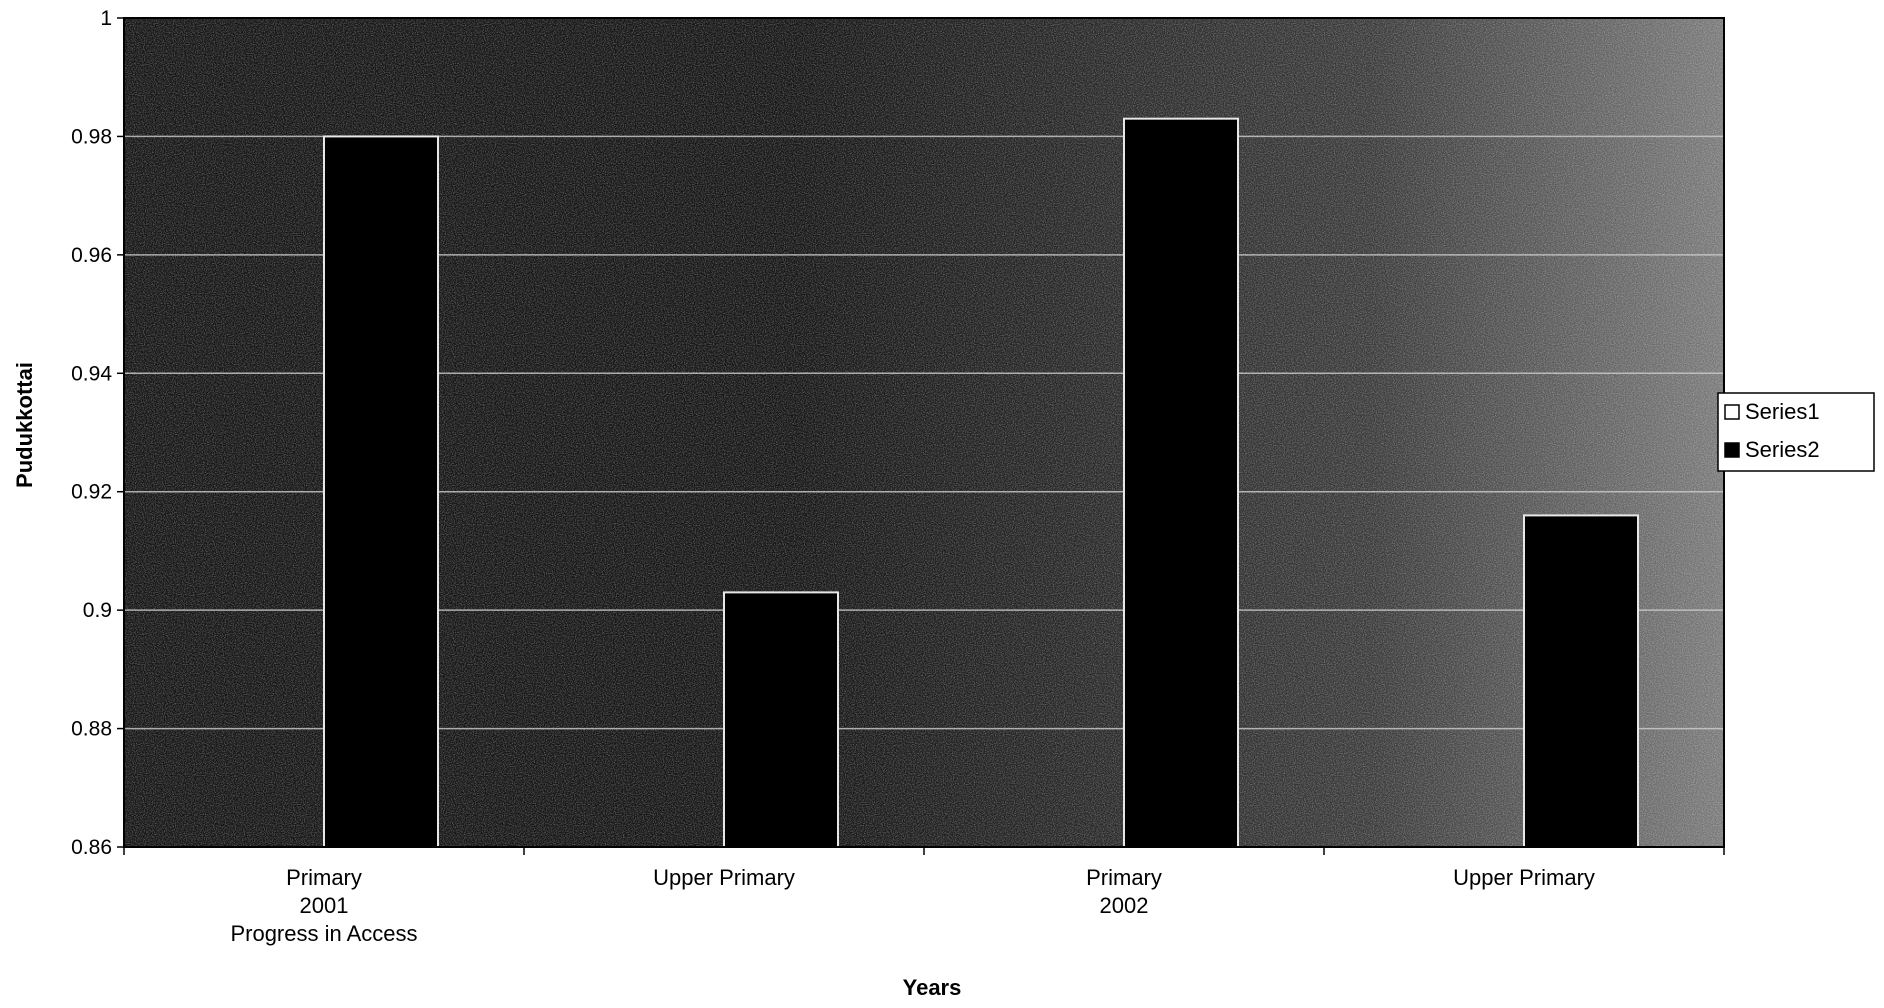 The width and height of the screenshot is (1884, 1008). Describe the element at coordinates (1732, 412) in the screenshot. I see `legend-swatch-series1` at that location.